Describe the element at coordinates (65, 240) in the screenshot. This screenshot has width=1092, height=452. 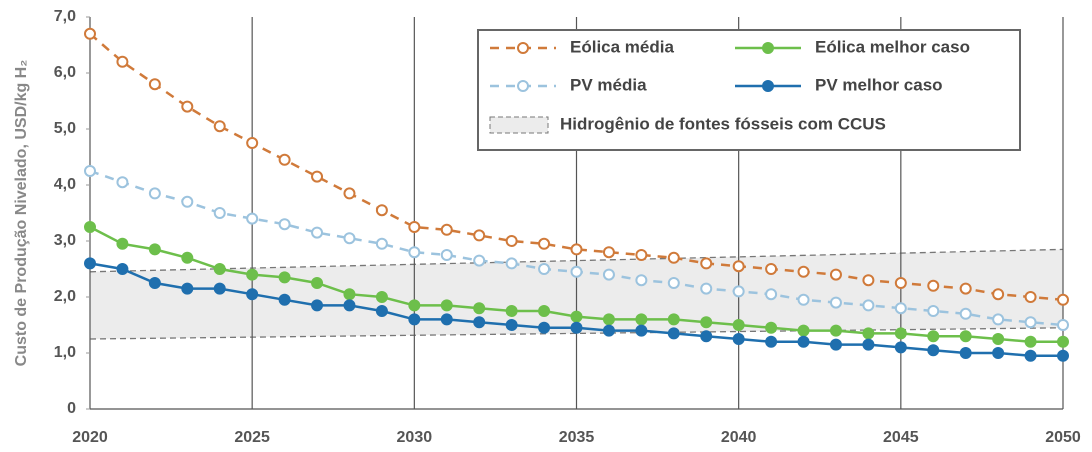
I see `y-tick-label: 3,0` at that location.